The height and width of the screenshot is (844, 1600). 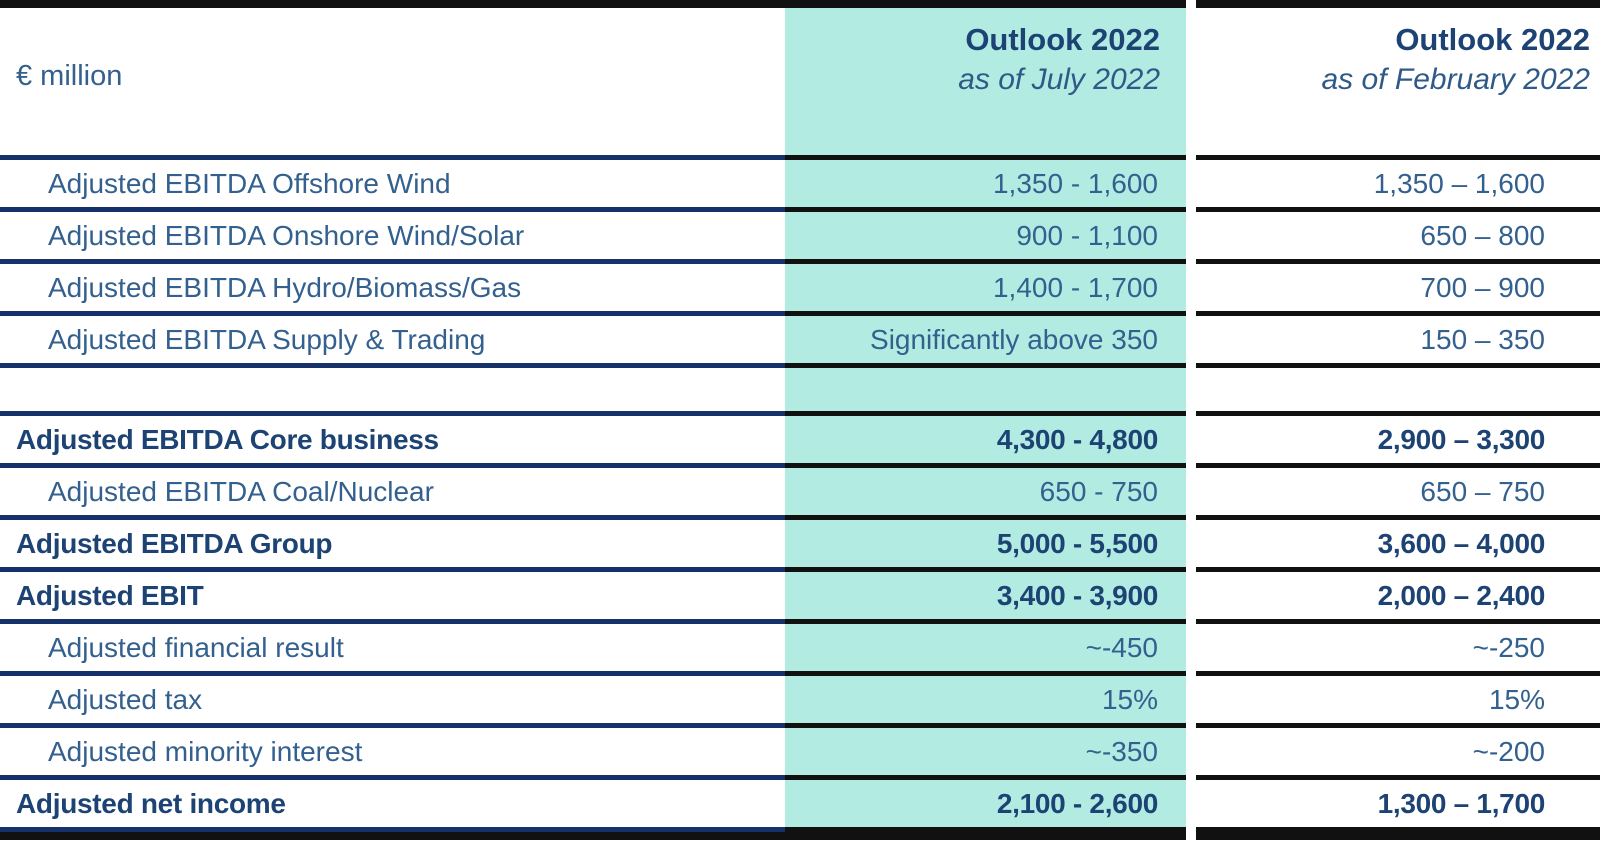 What do you see at coordinates (392, 598) in the screenshot?
I see `row-label: Adjusted EBIT` at bounding box center [392, 598].